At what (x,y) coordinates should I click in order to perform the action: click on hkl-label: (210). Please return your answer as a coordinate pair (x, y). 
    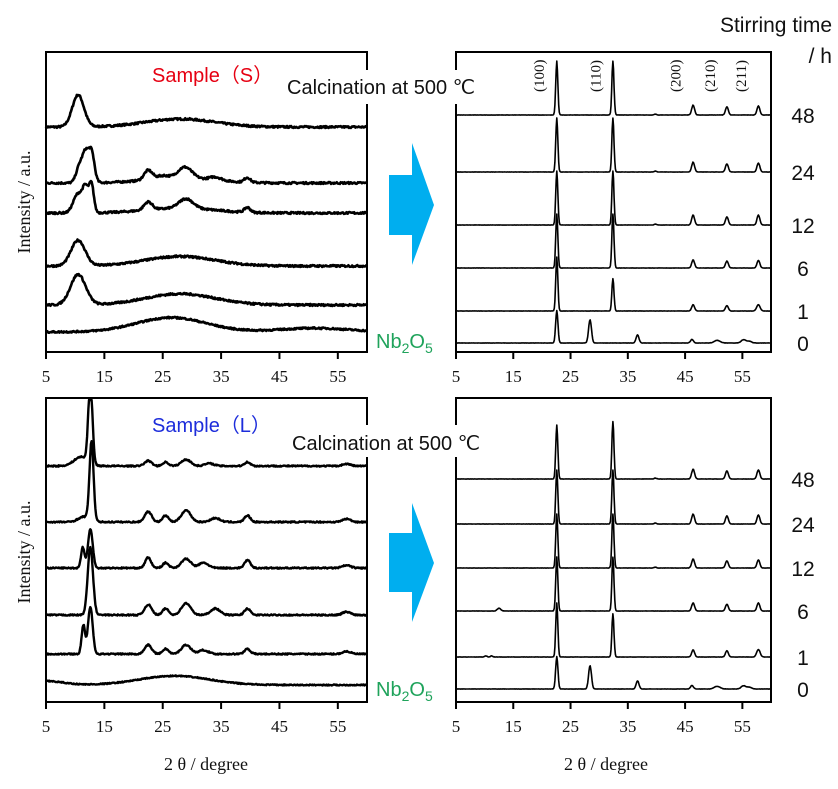
    Looking at the image, I should click on (711, 76).